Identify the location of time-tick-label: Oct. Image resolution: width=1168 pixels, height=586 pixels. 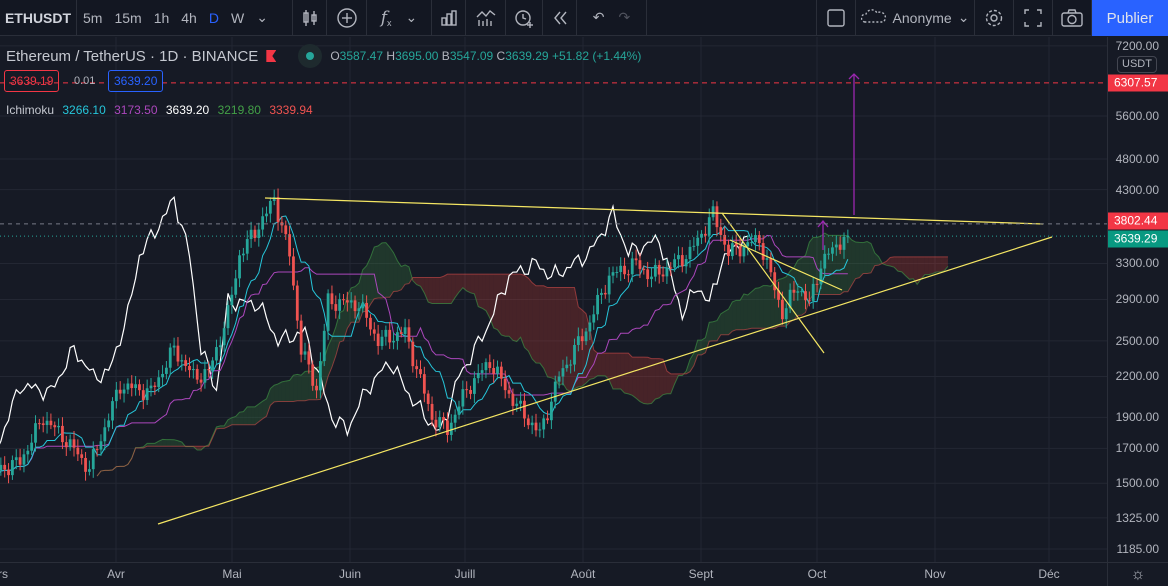
(817, 574).